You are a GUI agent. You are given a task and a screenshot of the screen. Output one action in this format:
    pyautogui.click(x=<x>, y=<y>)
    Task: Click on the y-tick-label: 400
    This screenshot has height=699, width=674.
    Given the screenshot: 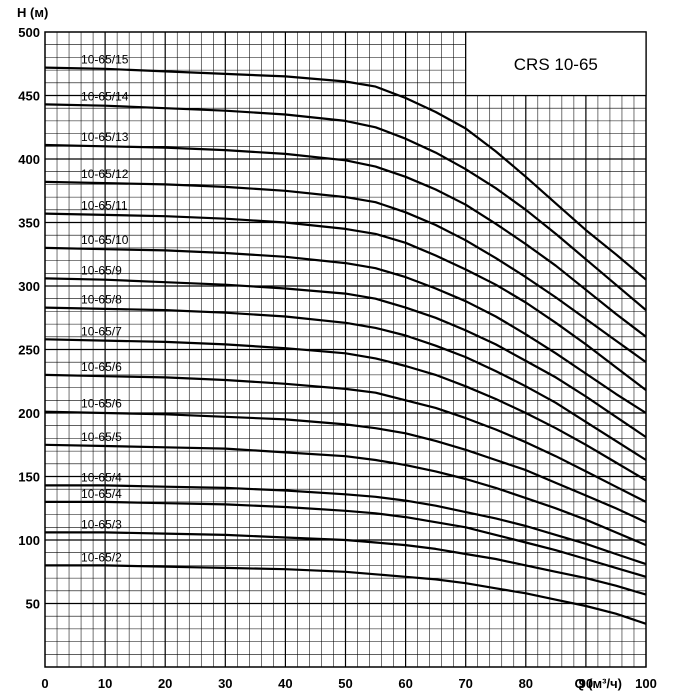 What is the action you would take?
    pyautogui.click(x=29, y=159)
    